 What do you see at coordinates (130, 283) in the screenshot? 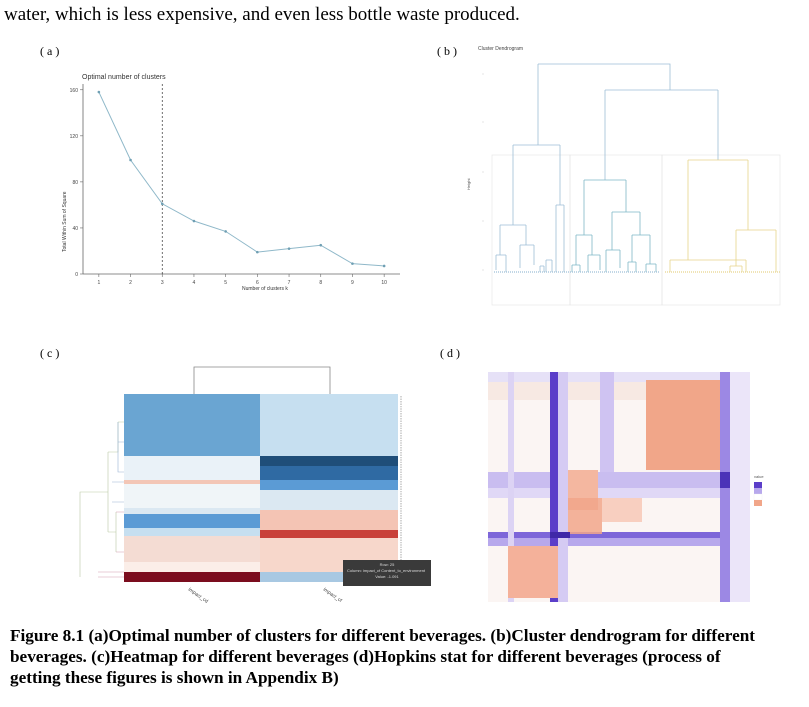
I see `x-tick-label: 2` at bounding box center [130, 283].